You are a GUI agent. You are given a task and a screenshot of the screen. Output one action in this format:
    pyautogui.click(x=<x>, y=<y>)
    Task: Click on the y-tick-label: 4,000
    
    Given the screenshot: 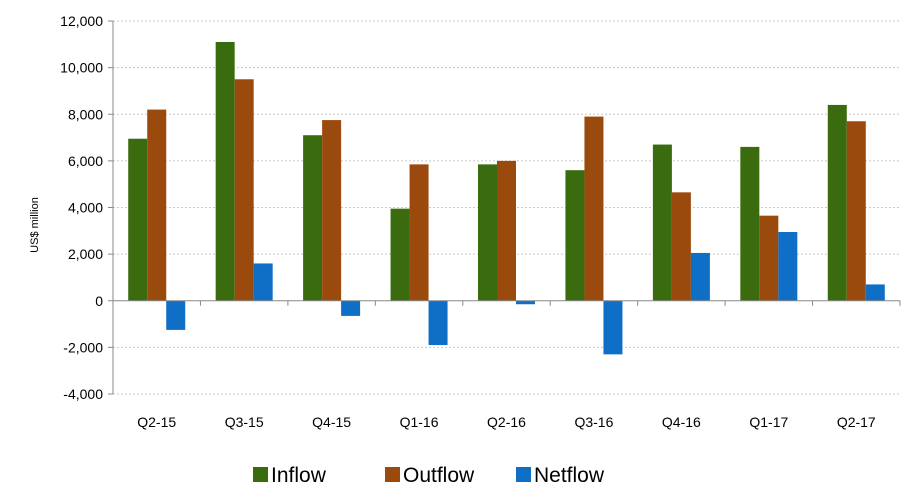 What is the action you would take?
    pyautogui.click(x=85, y=208)
    